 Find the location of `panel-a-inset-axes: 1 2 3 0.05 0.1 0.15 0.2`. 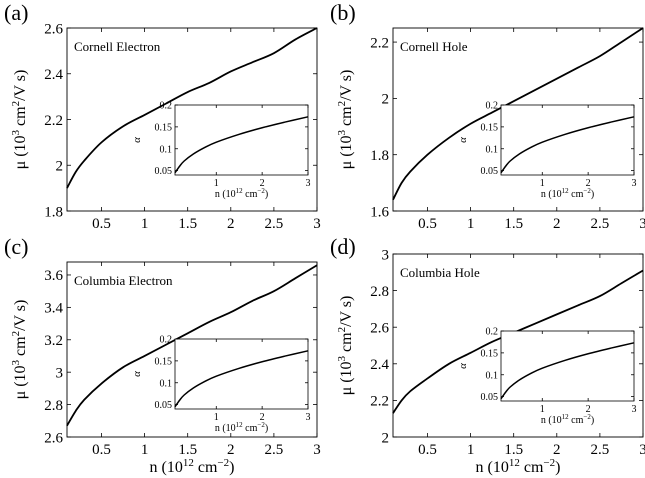

panel-a-inset-axes: 1 2 3 0.05 0.1 0.15 0.2 is located at coordinates (233, 145).